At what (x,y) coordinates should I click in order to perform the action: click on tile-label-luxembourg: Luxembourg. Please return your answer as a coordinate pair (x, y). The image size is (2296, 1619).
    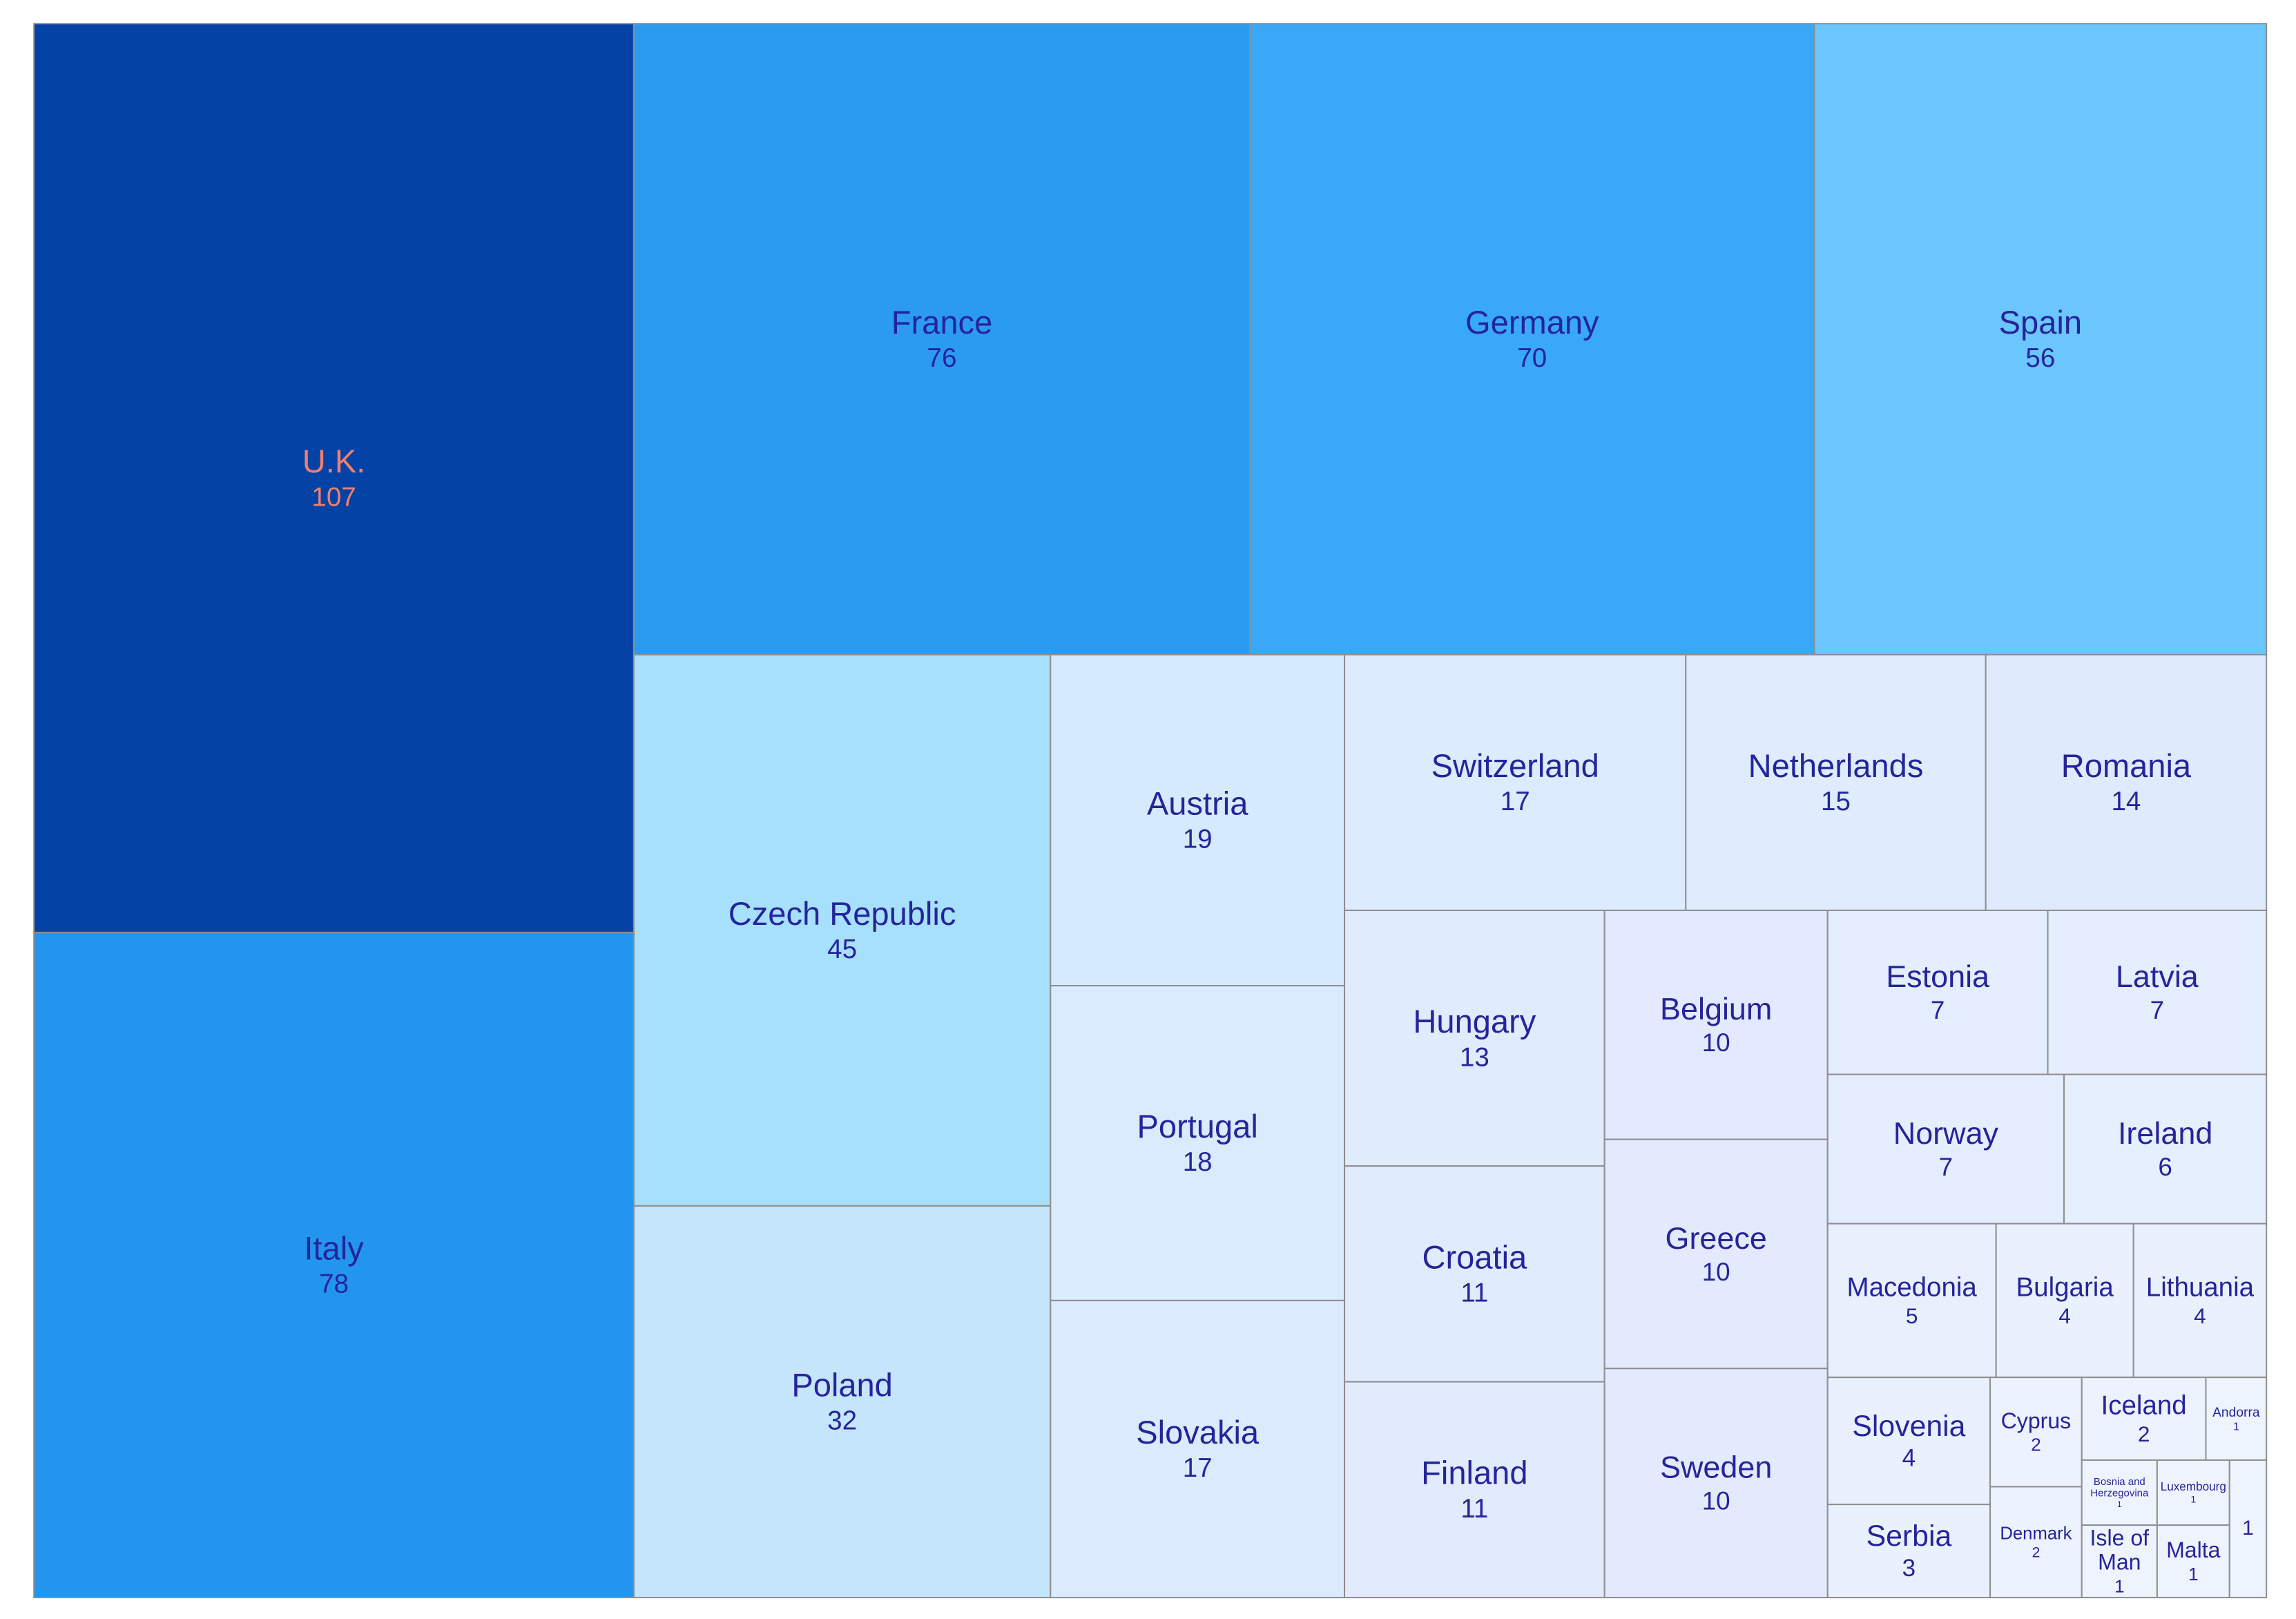
    Looking at the image, I should click on (2193, 1486).